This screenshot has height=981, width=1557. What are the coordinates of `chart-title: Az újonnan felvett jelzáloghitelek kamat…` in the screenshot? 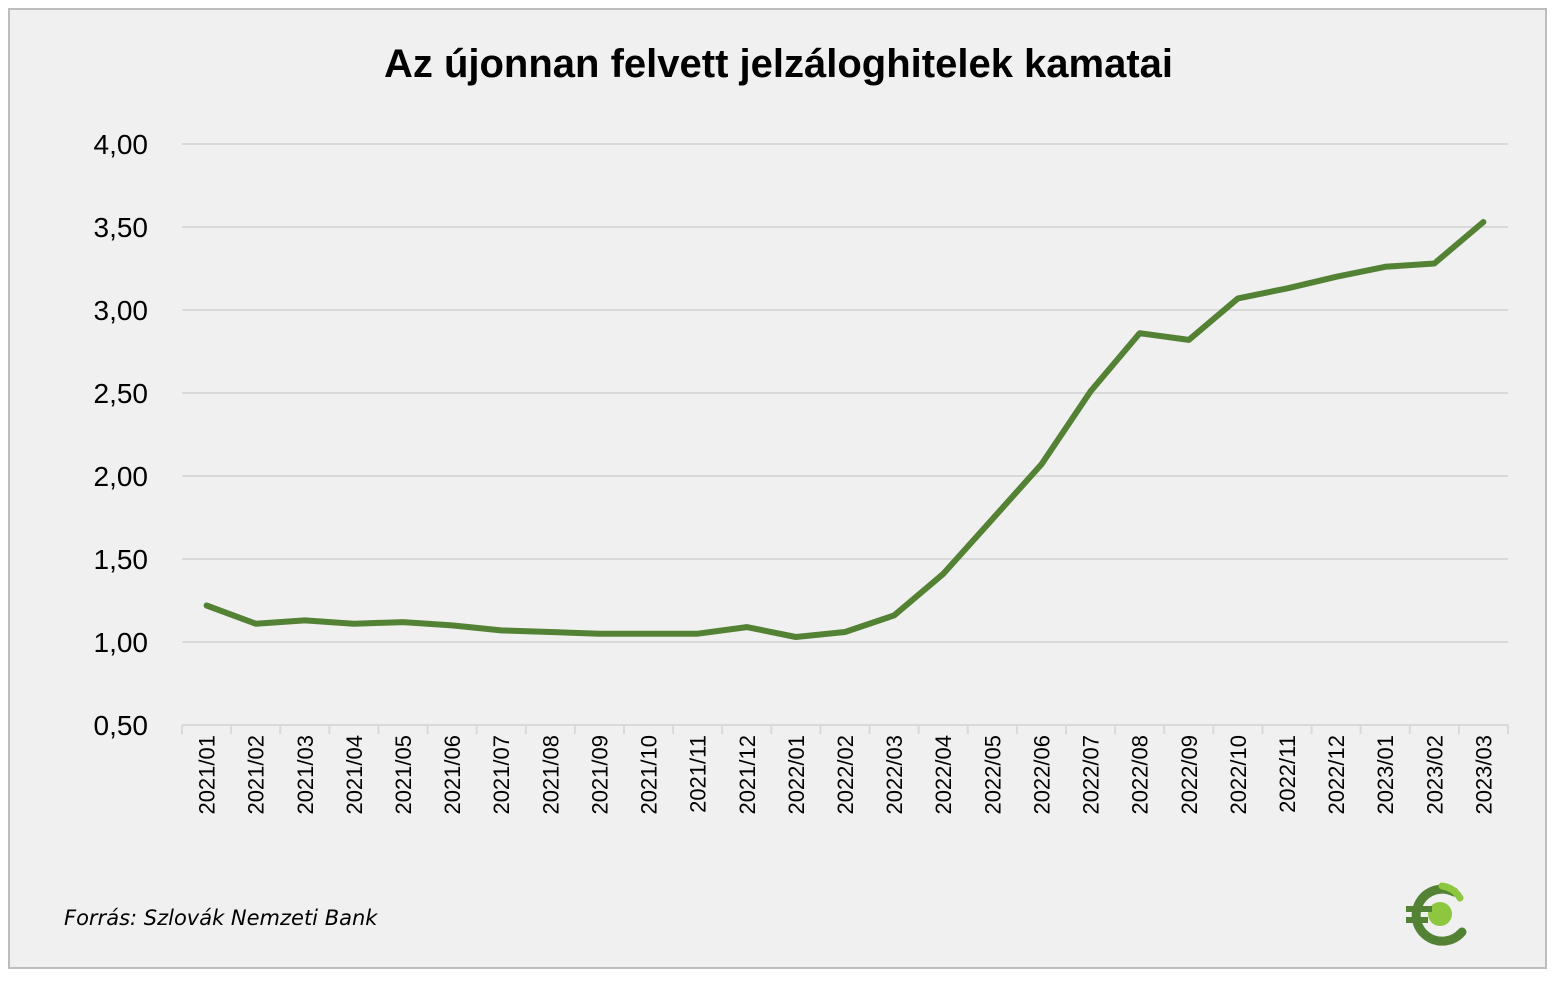 It's located at (778, 64).